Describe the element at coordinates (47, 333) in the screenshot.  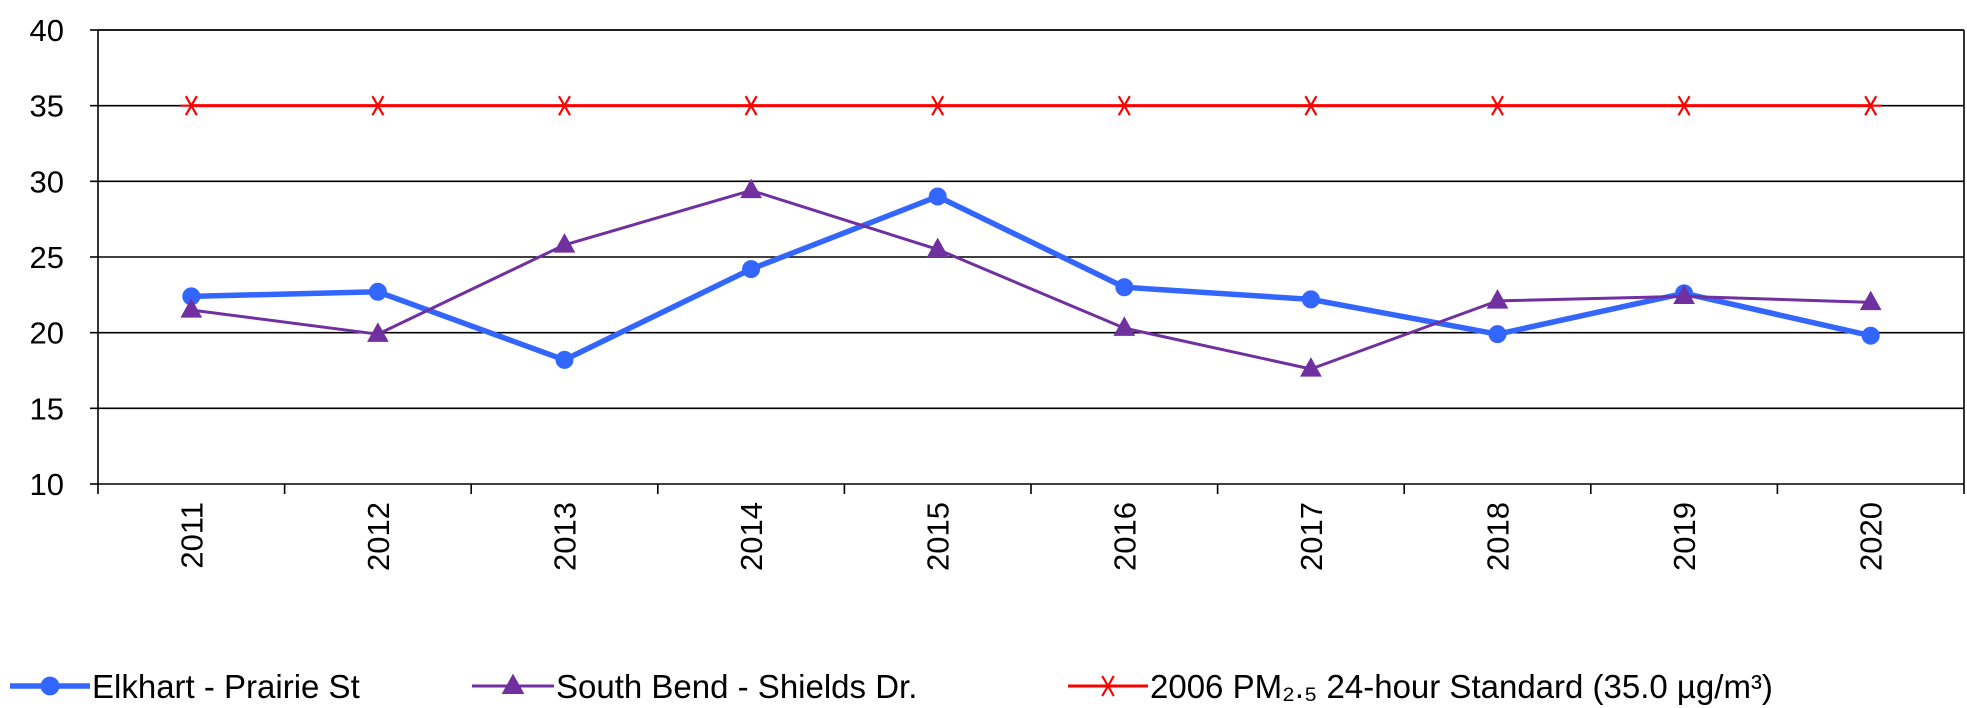
I see `y-tick-label: 20` at that location.